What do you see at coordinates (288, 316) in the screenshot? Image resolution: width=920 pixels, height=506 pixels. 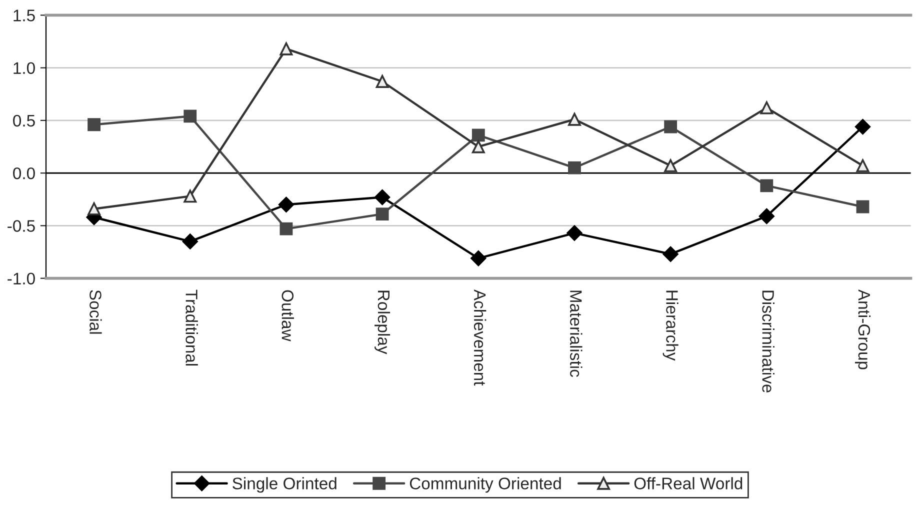 I see `x-tick-label: Outlaw` at bounding box center [288, 316].